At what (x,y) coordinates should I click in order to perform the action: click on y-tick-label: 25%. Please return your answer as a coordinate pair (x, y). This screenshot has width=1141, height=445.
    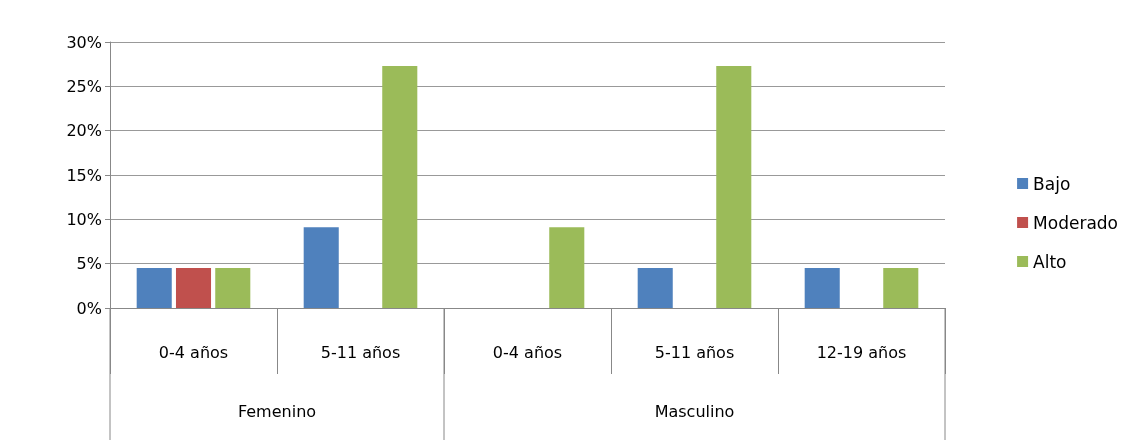
    Looking at the image, I should click on (84, 86).